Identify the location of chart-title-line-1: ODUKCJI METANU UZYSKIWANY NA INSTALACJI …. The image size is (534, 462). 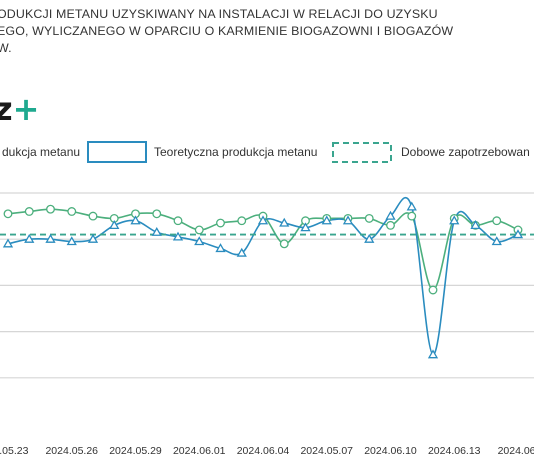
(219, 14).